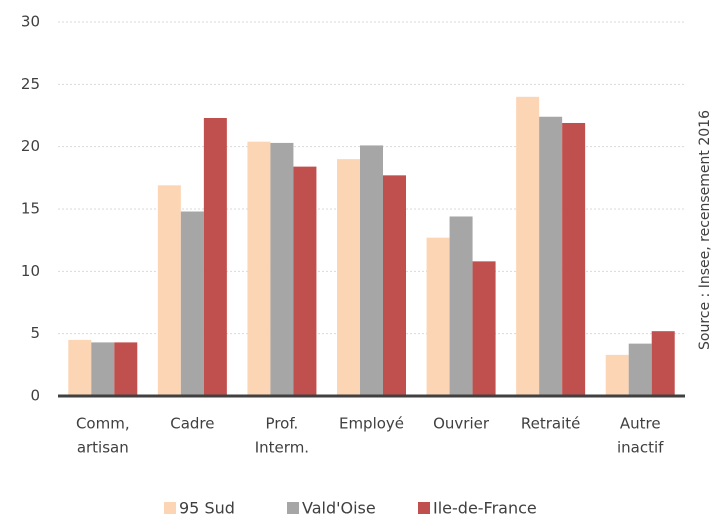 This screenshot has width=714, height=519. What do you see at coordinates (705, 230) in the screenshot?
I see `source-note: Source : Insee, recensement 2016` at bounding box center [705, 230].